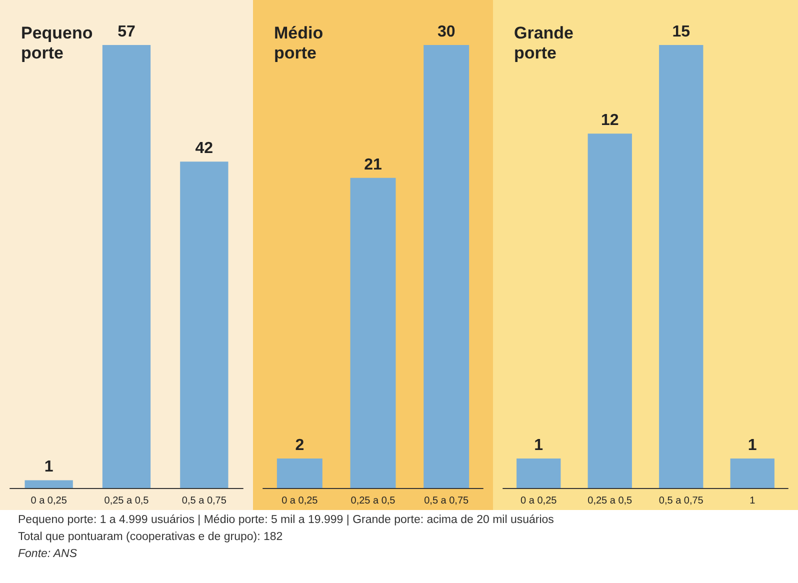 This screenshot has width=798, height=583. I want to click on data-label: 57, so click(127, 32).